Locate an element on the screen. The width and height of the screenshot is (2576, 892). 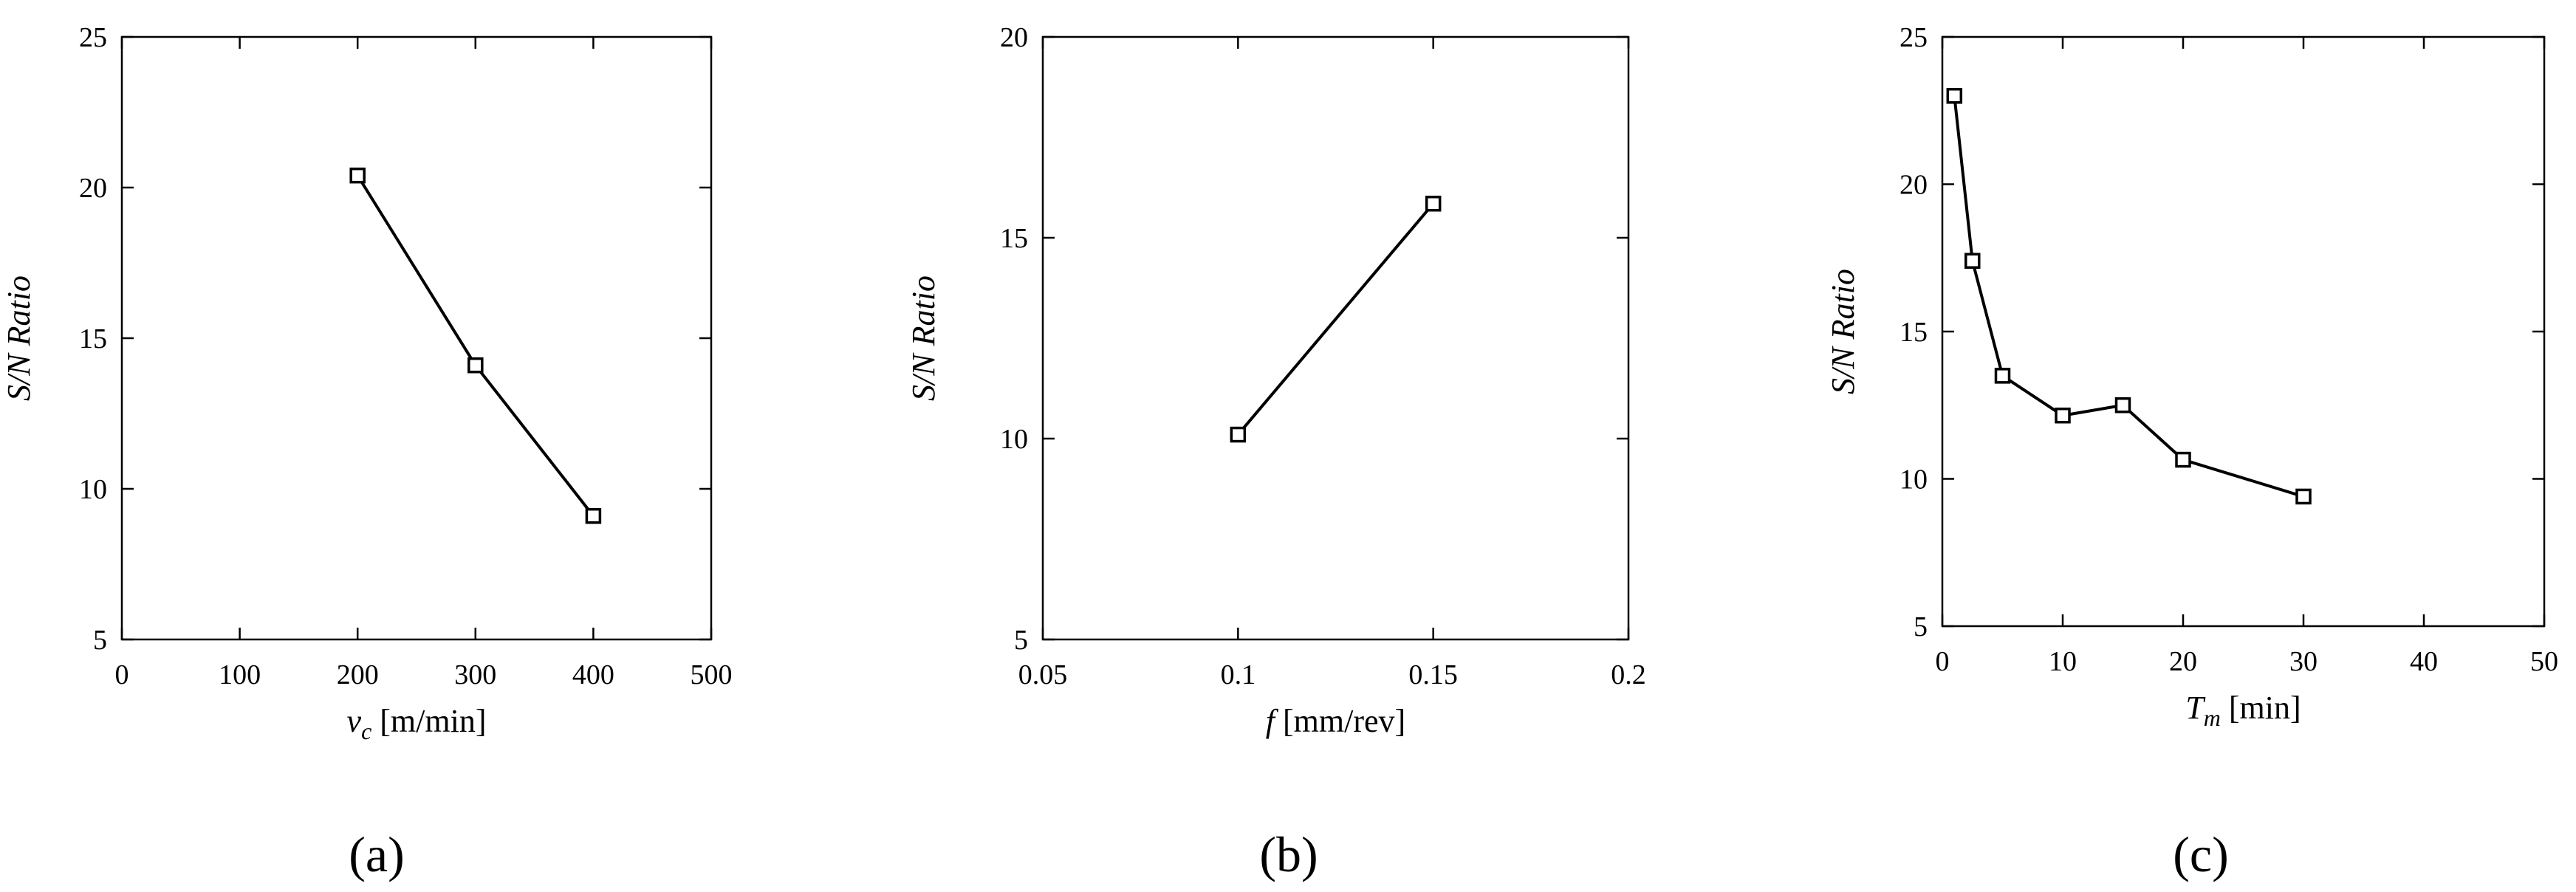
x-tick-label: 0.05 is located at coordinates (1043, 674).